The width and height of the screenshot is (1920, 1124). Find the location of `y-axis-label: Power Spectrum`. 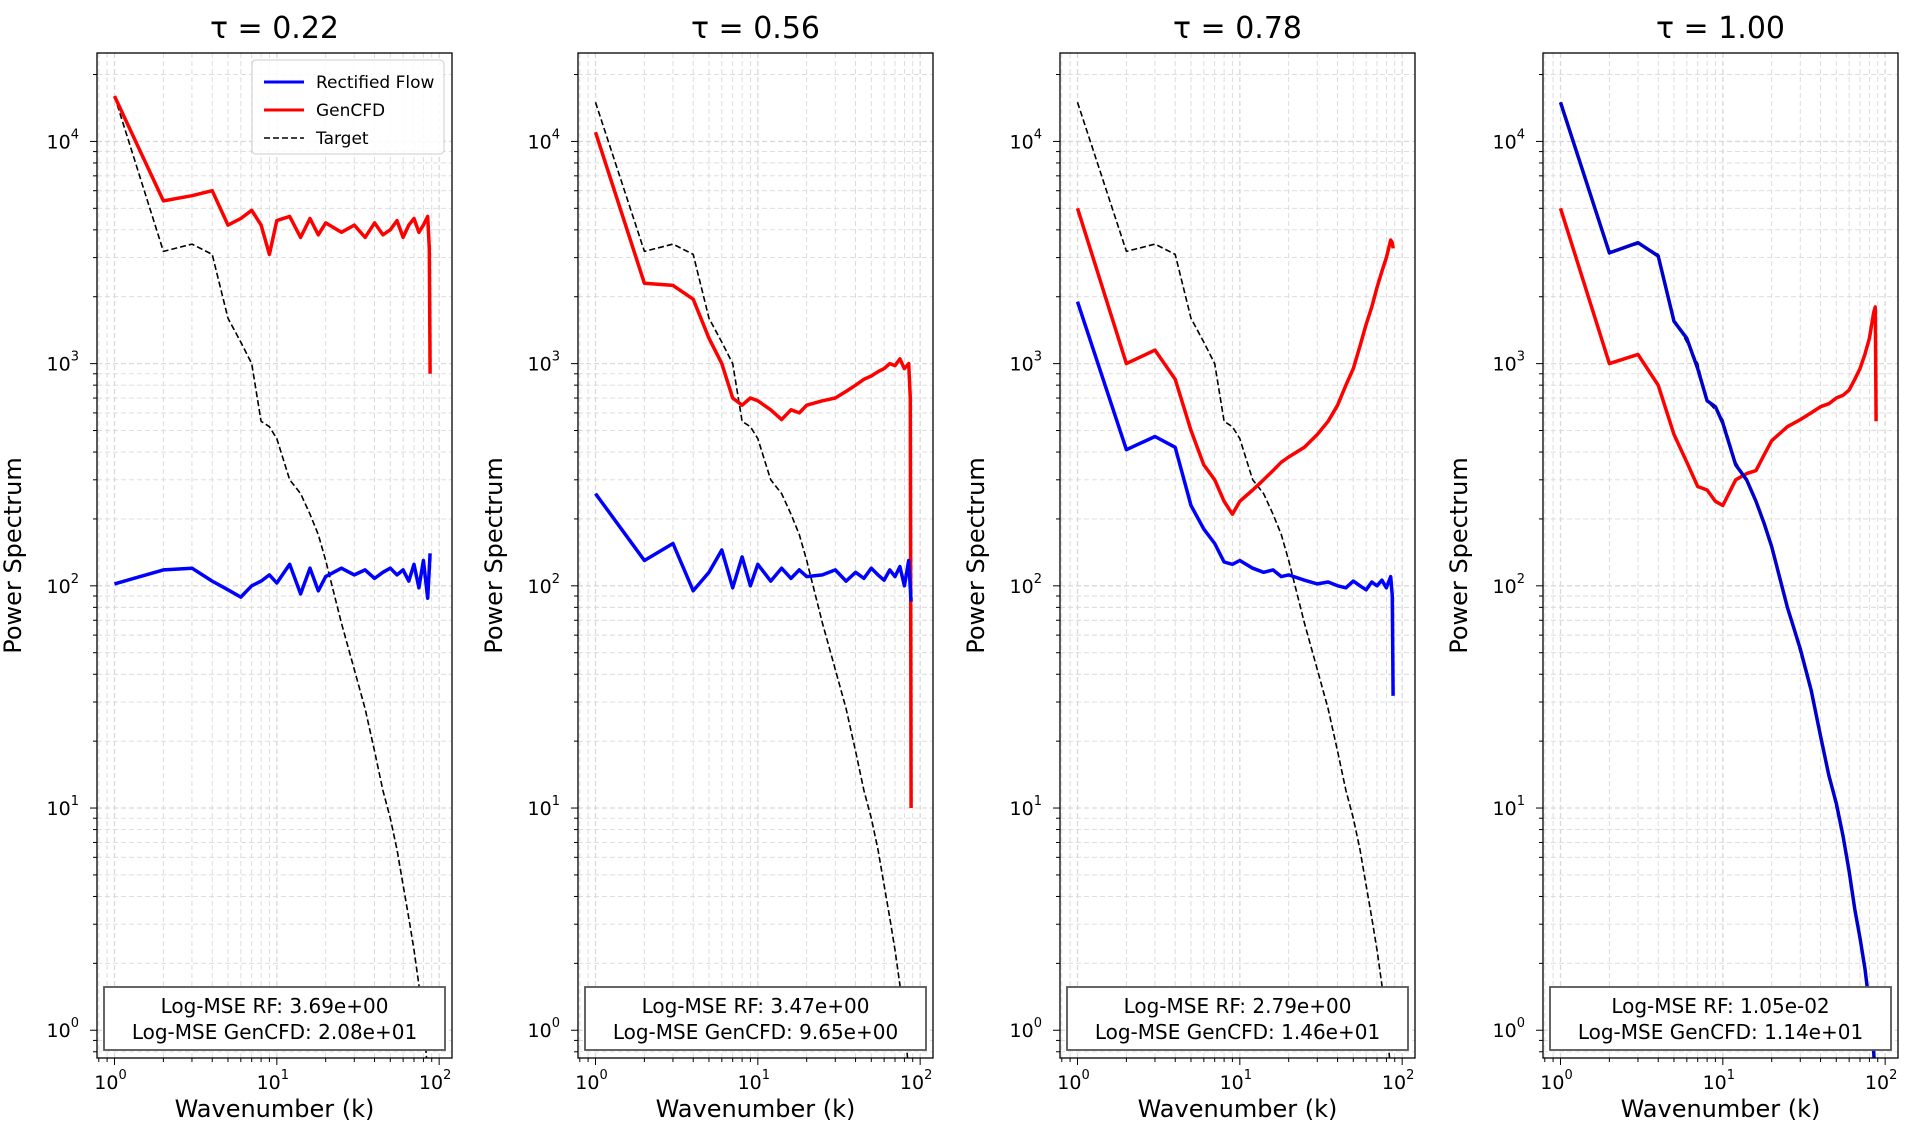

y-axis-label: Power Spectrum is located at coordinates (976, 555).